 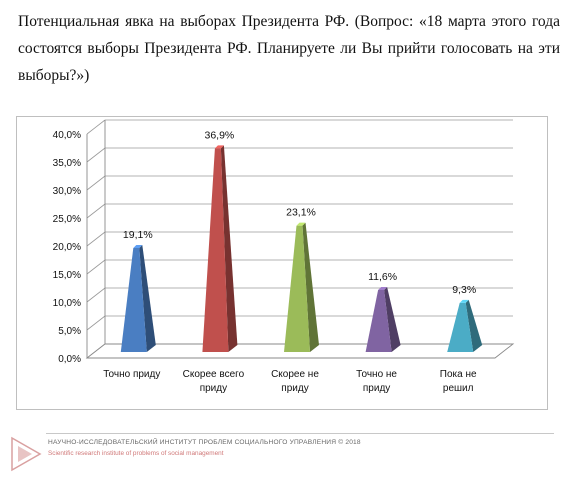 I want to click on footer-divider, so click(x=300, y=433).